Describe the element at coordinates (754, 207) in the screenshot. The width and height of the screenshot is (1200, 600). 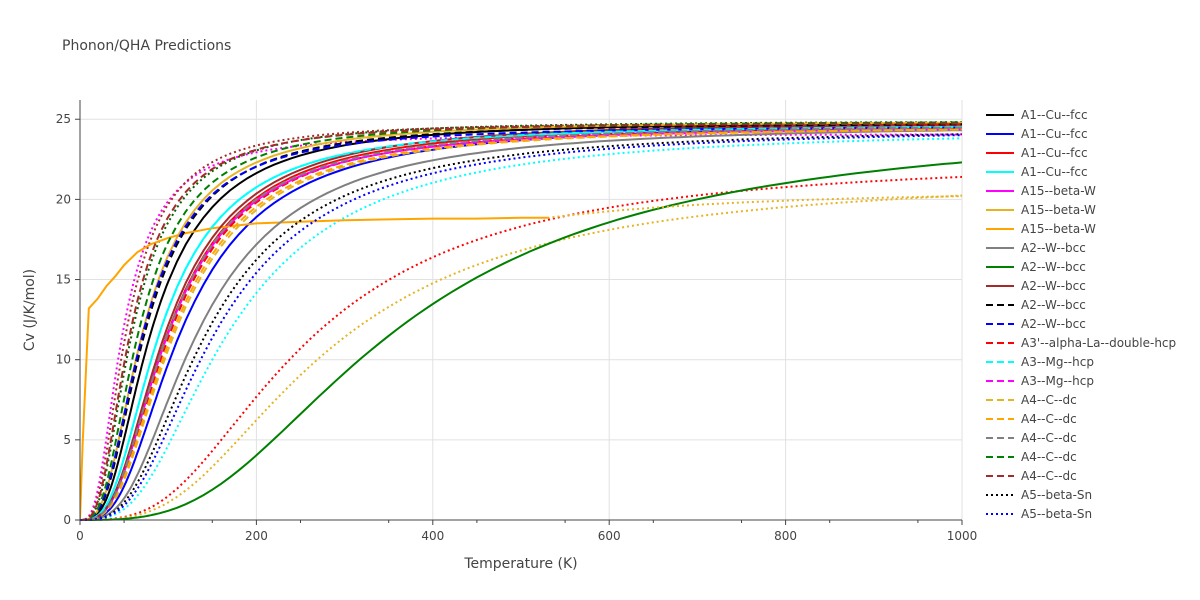
I see `unlisted-series-line-orange-dotted` at that location.